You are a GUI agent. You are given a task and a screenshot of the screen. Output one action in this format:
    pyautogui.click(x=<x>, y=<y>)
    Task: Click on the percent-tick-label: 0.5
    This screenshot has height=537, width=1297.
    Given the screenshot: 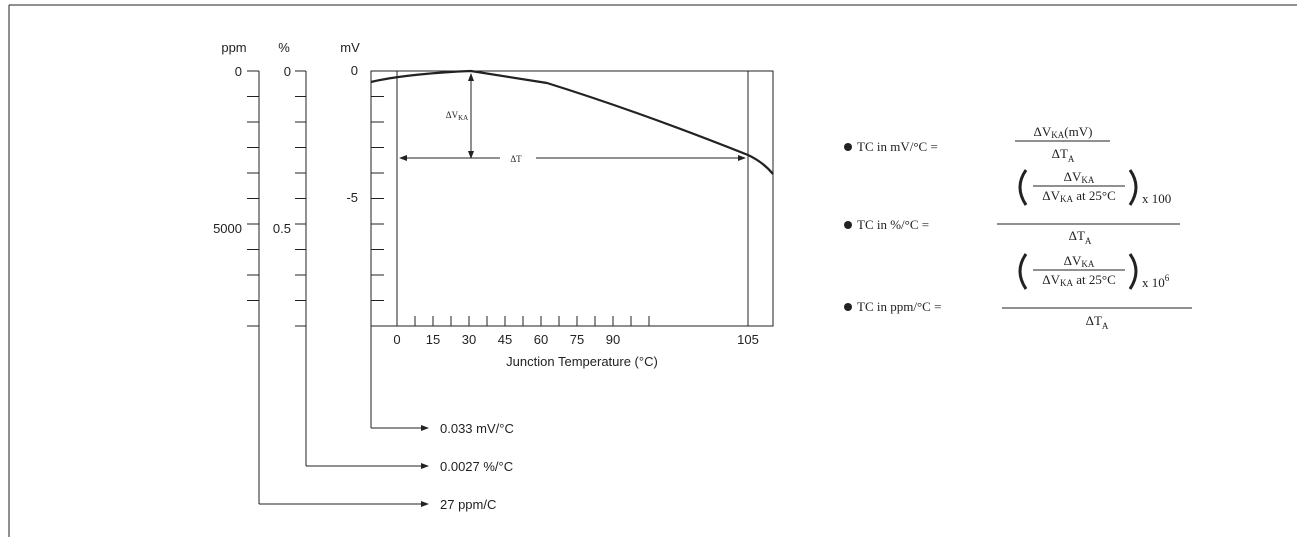 What is the action you would take?
    pyautogui.click(x=282, y=228)
    